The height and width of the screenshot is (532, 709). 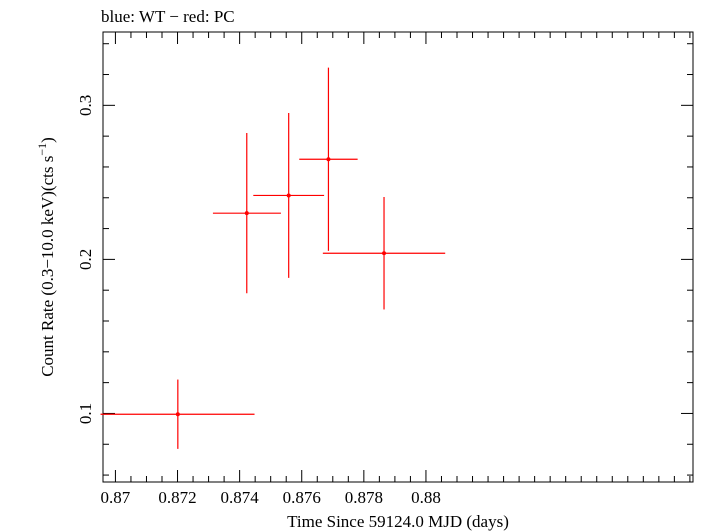 What do you see at coordinates (85, 105) in the screenshot?
I see `y-tick-label: 0.3` at bounding box center [85, 105].